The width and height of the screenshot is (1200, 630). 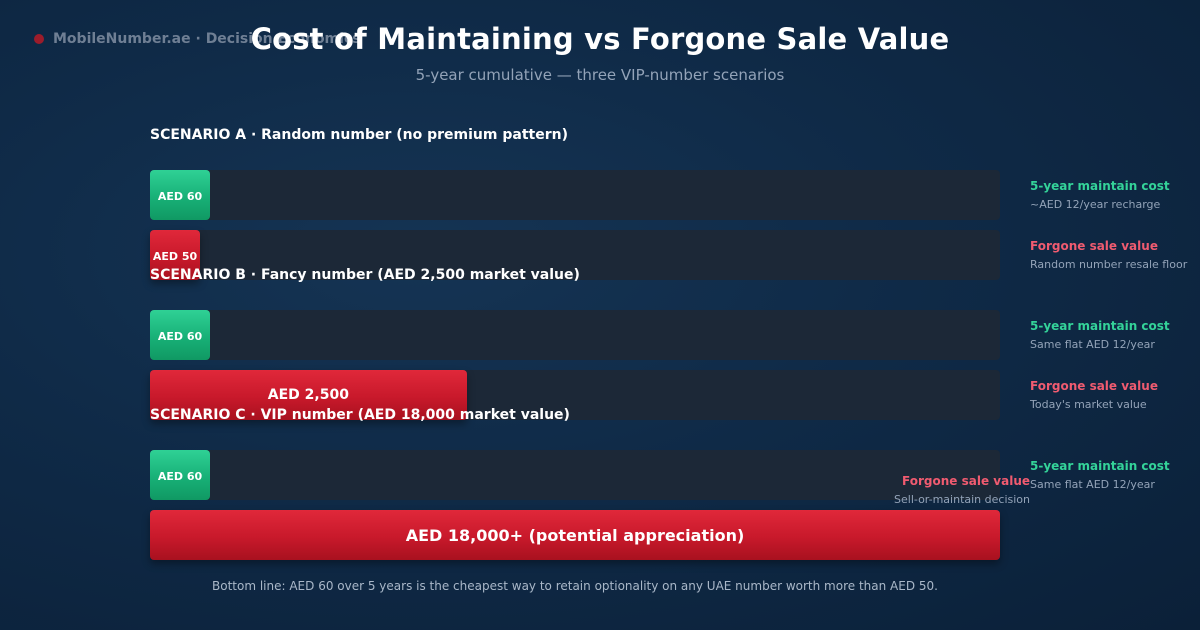 What do you see at coordinates (39, 39) in the screenshot?
I see `brand-dot-icon` at bounding box center [39, 39].